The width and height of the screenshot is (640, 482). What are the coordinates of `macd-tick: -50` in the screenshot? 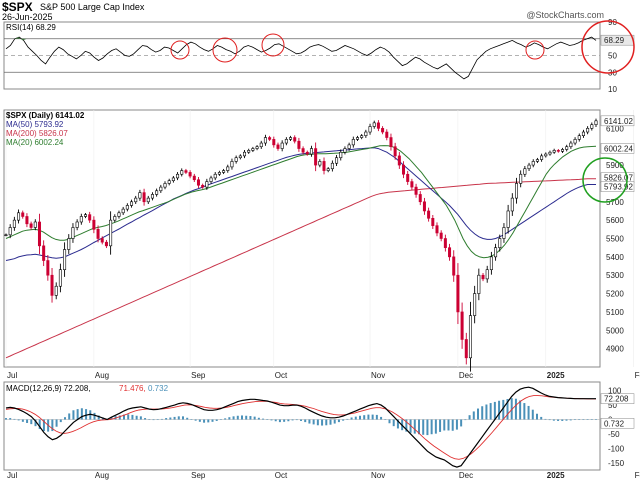 It's located at (614, 434).